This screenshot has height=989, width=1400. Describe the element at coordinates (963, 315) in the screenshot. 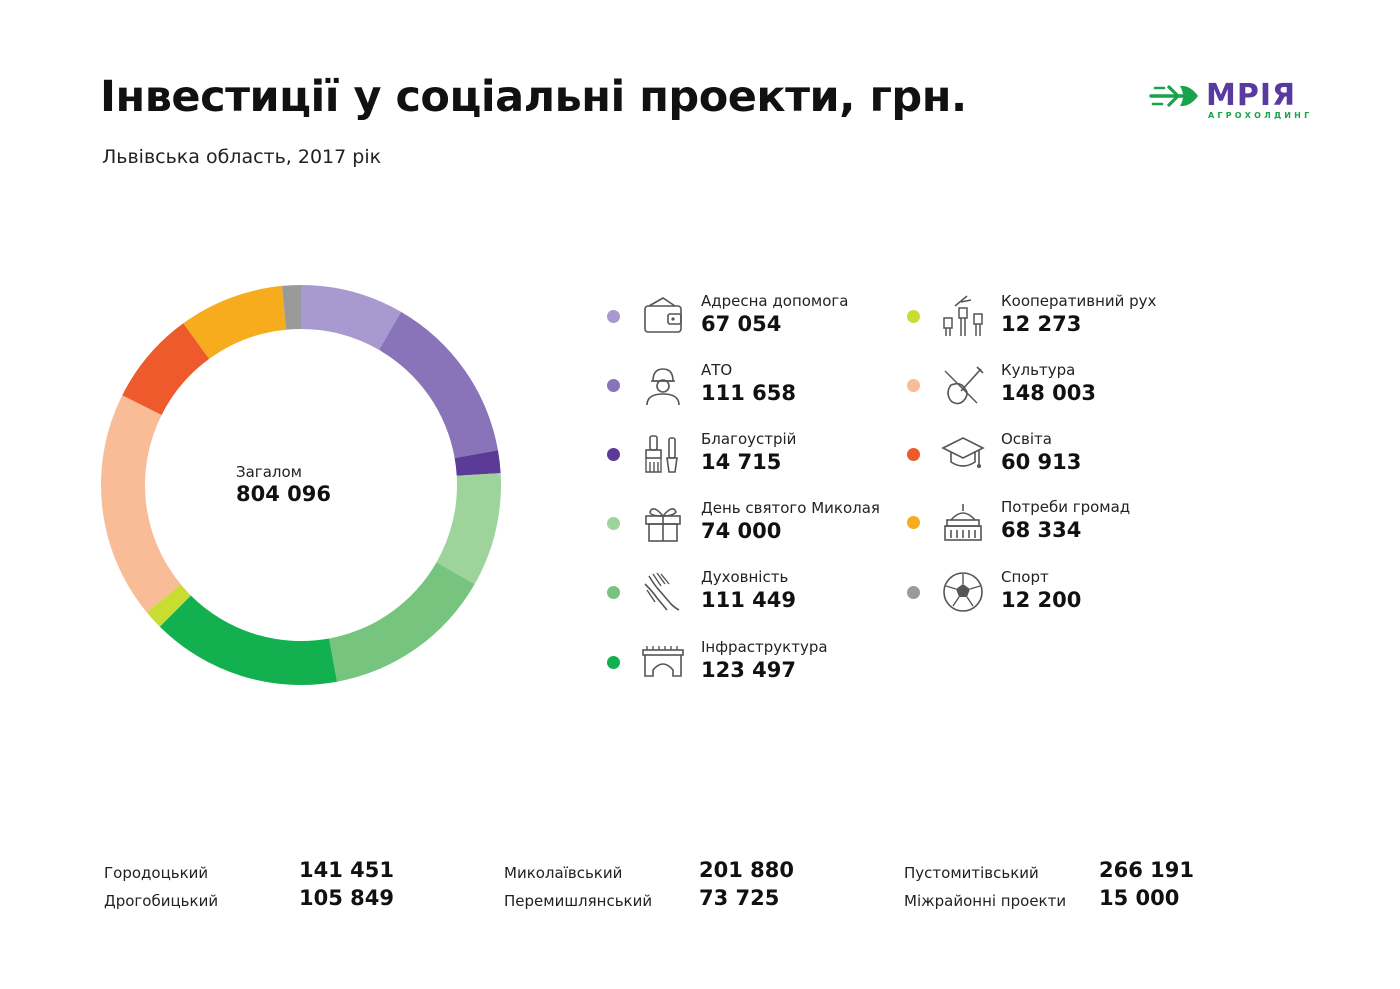

I see `raised-fists-icon` at that location.